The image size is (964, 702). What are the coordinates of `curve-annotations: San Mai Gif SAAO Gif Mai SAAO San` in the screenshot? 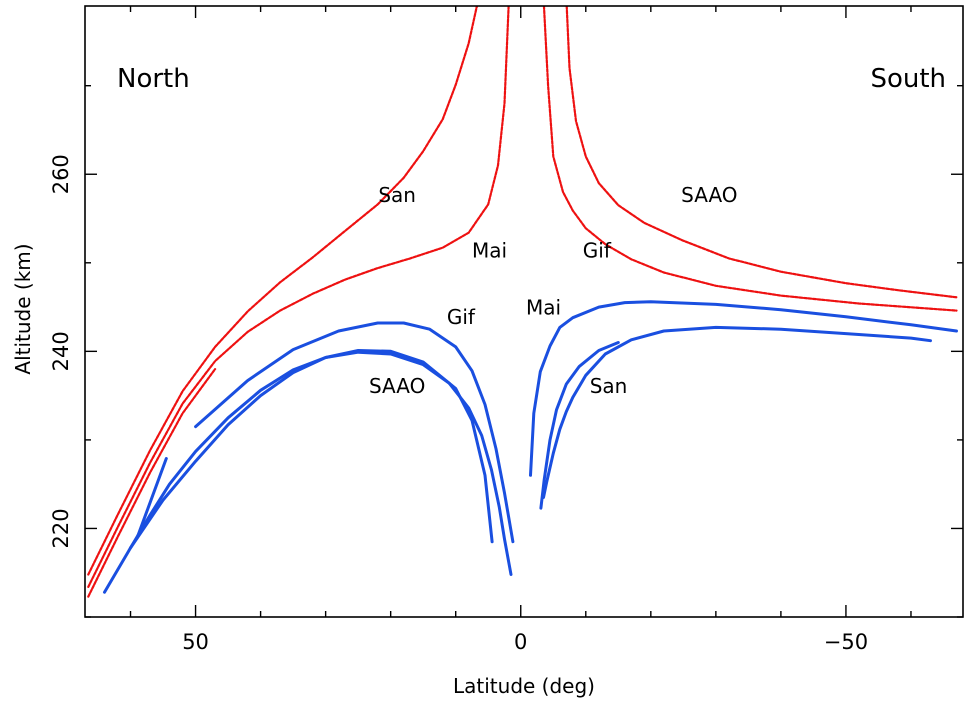 It's located at (553, 290).